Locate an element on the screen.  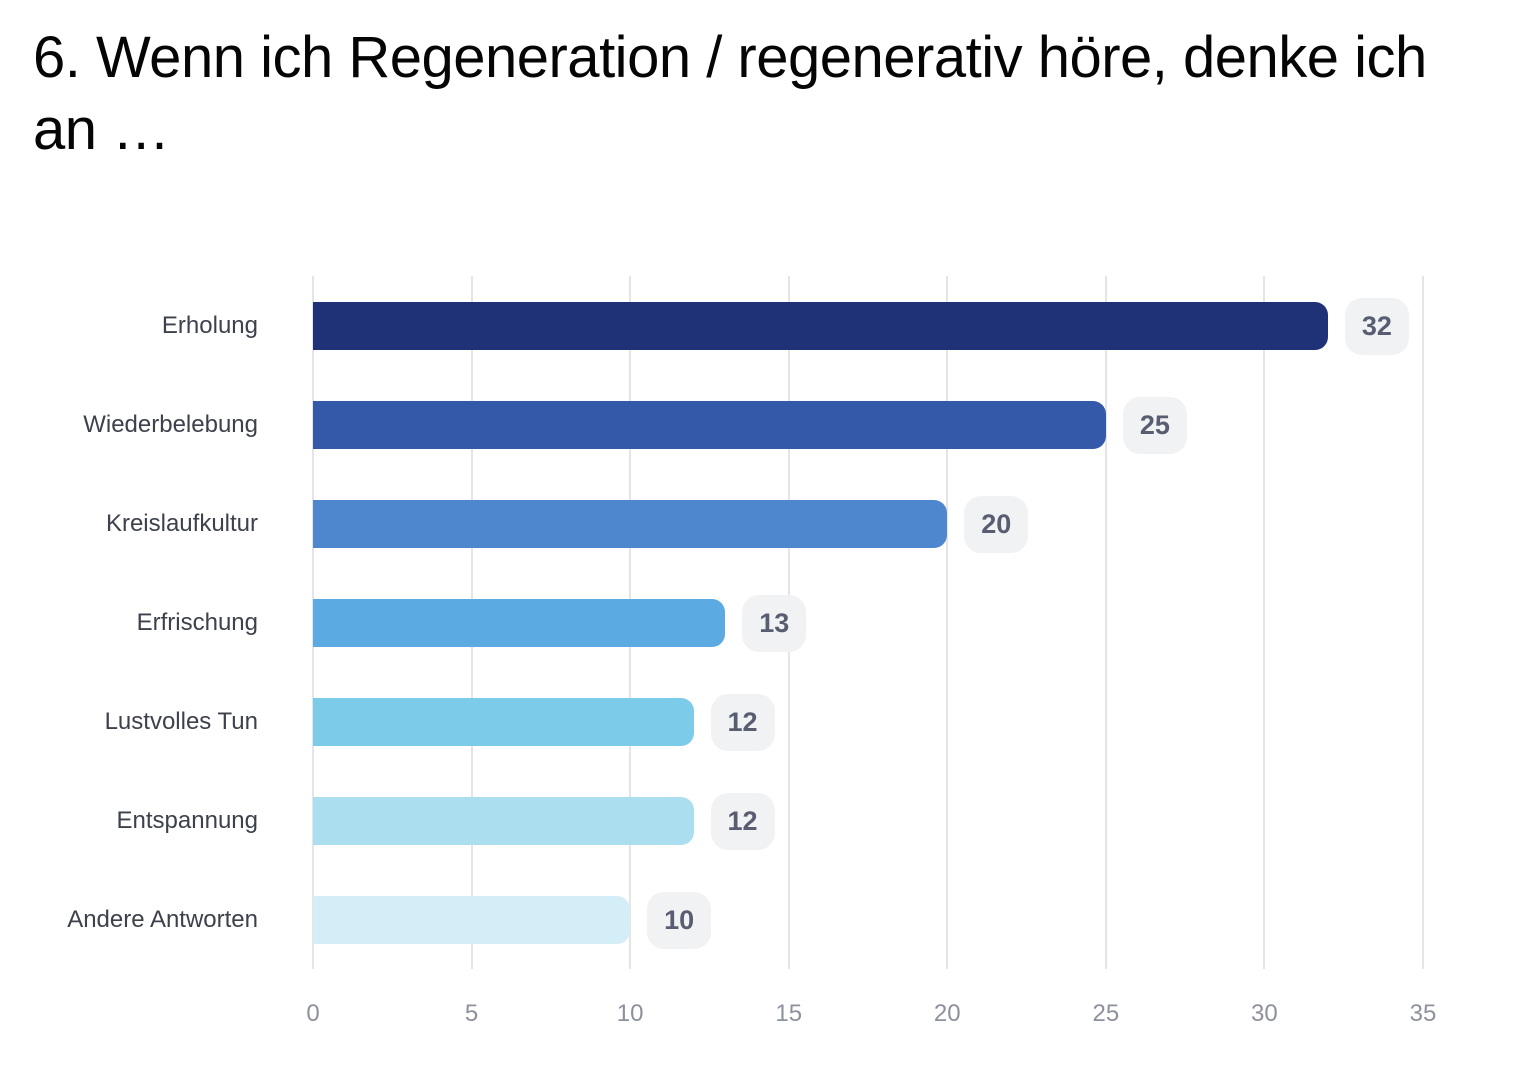
category-label-lustvolles-tun: Lustvolles Tun is located at coordinates (181, 721).